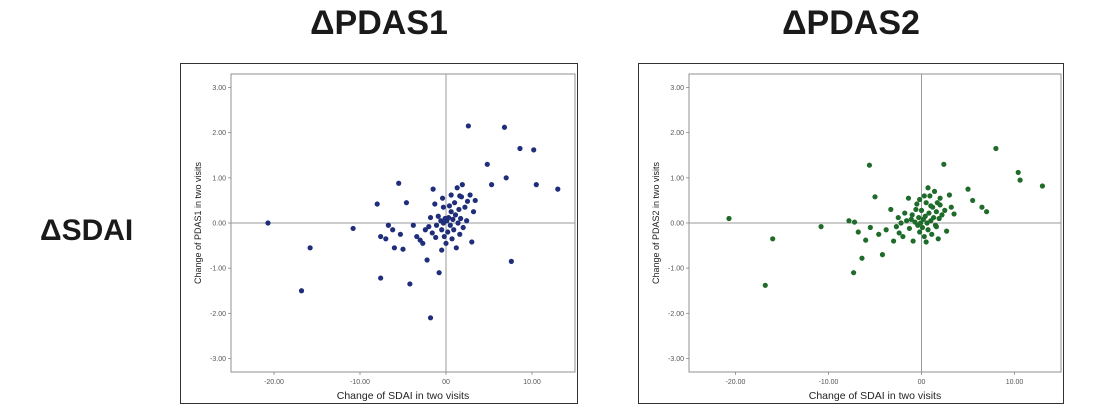  Describe the element at coordinates (677, 178) in the screenshot. I see `y-tick-label: 1.00` at that location.